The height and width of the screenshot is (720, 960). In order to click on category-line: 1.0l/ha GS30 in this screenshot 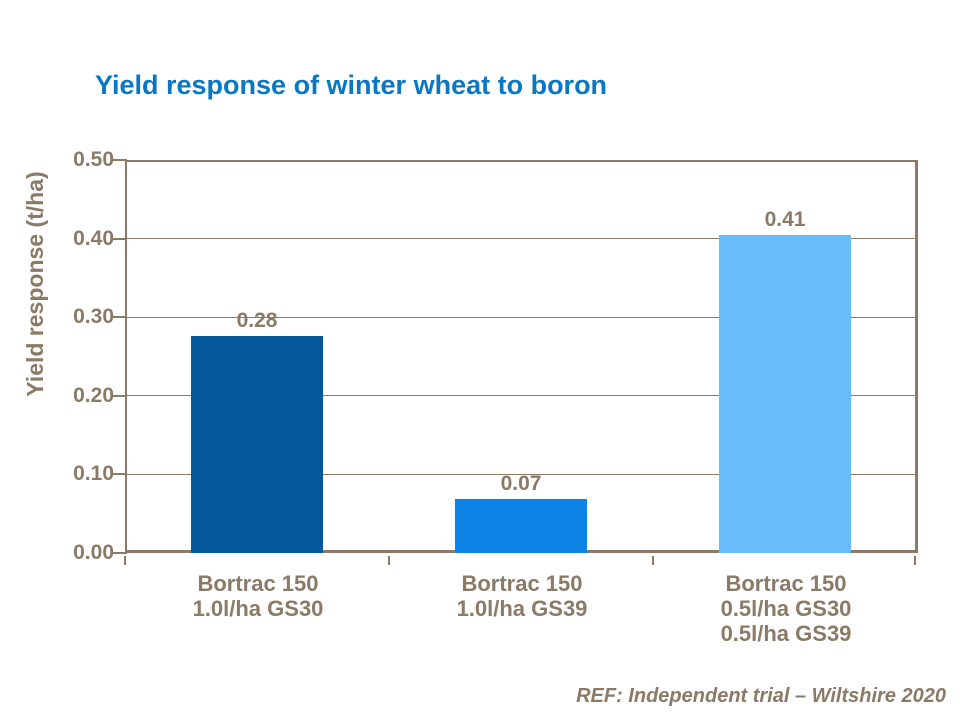, I will do `click(258, 608)`.